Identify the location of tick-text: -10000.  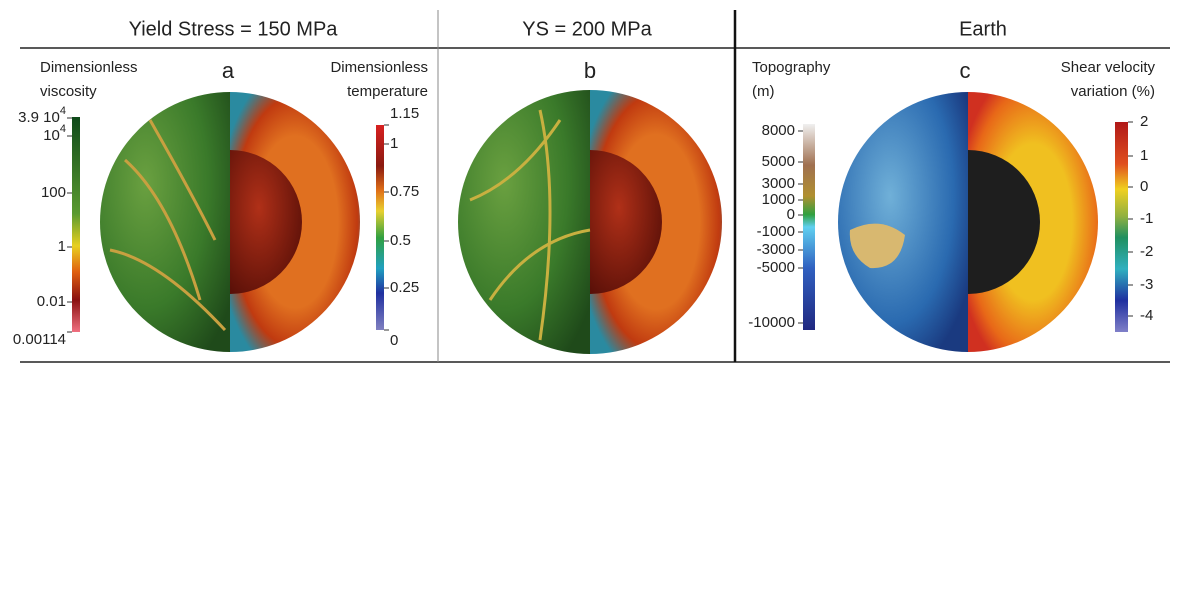
(771, 322).